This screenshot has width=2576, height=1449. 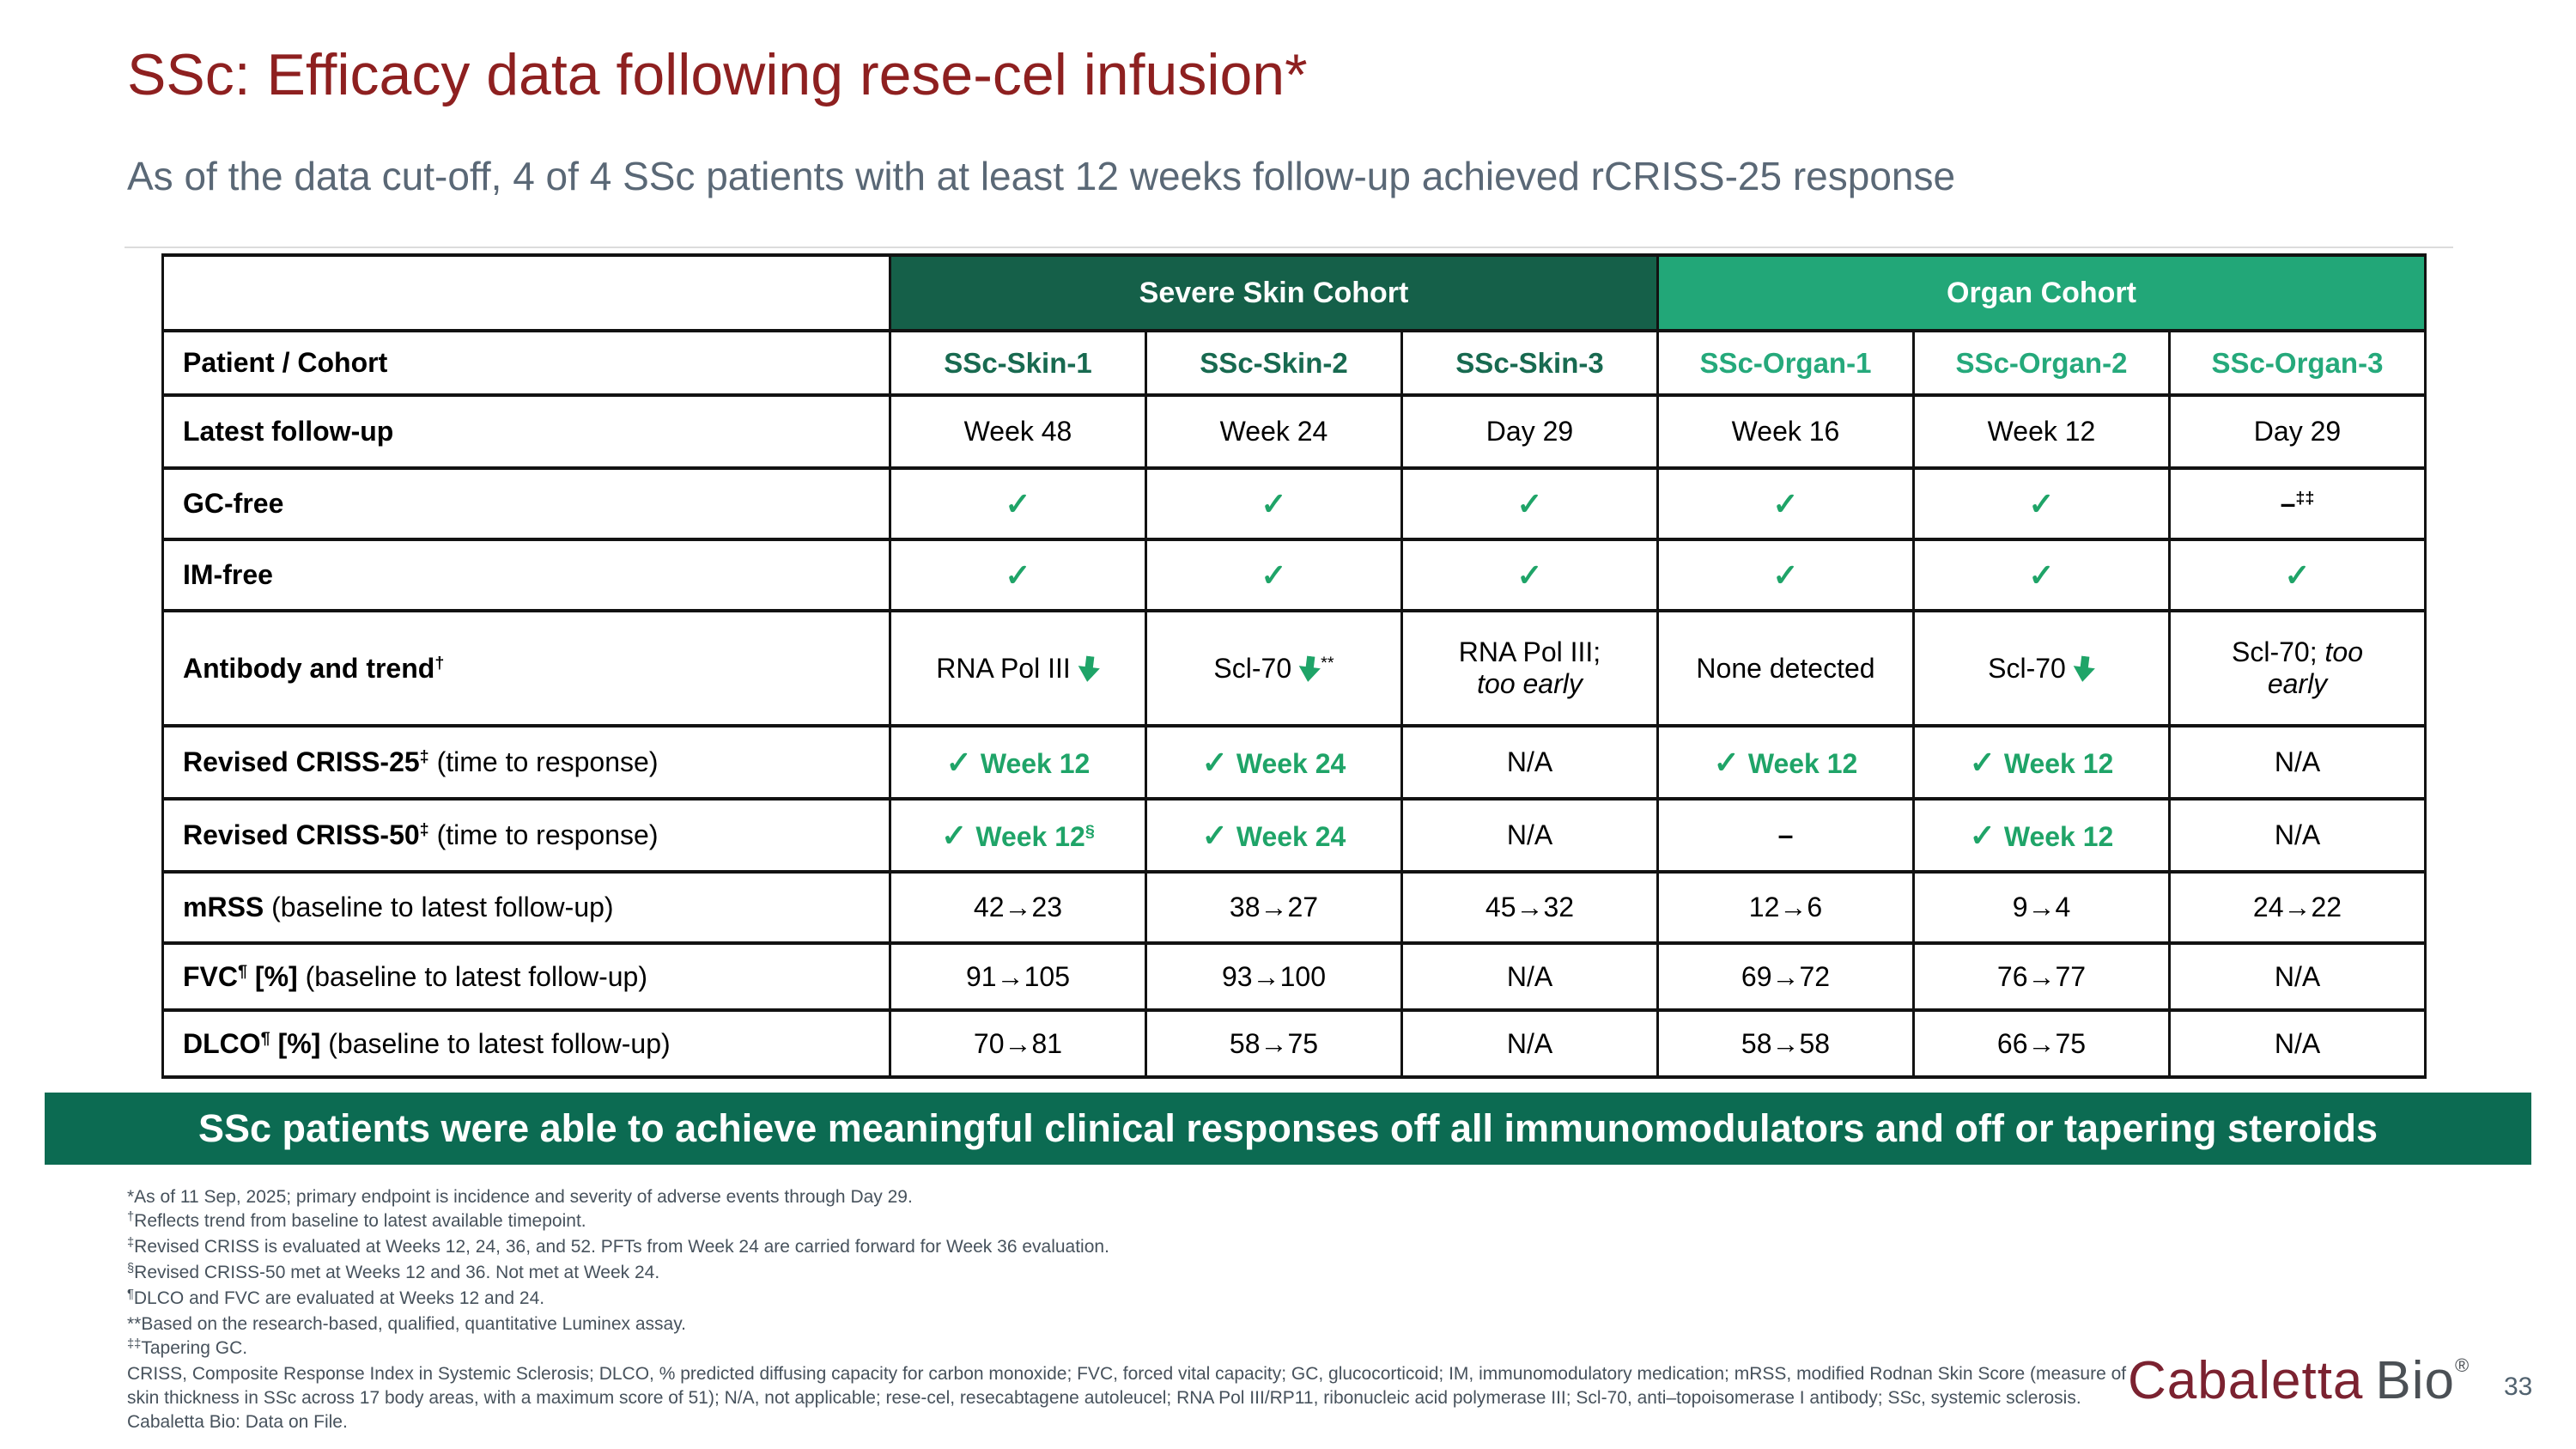 What do you see at coordinates (424, 830) in the screenshot?
I see `label-superscript: ‡` at bounding box center [424, 830].